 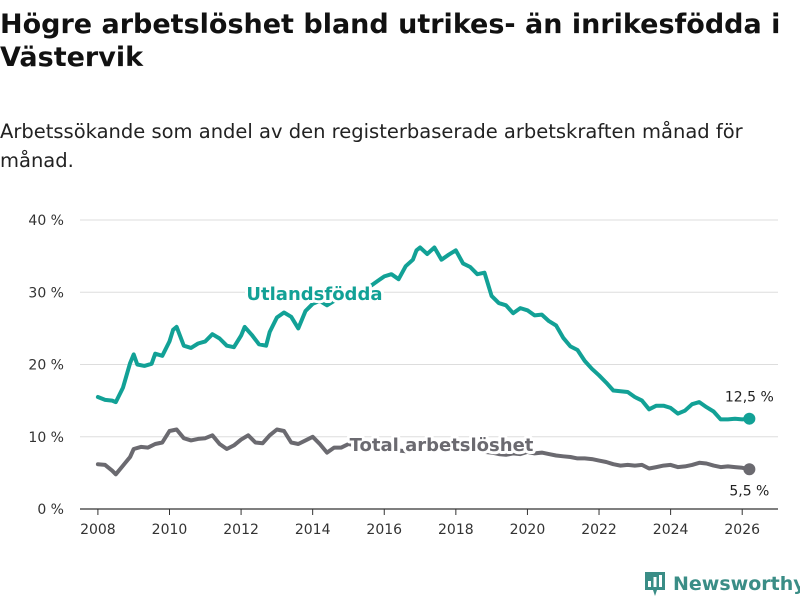 I want to click on newsworthy-logo: Newsworthy, so click(x=721, y=584).